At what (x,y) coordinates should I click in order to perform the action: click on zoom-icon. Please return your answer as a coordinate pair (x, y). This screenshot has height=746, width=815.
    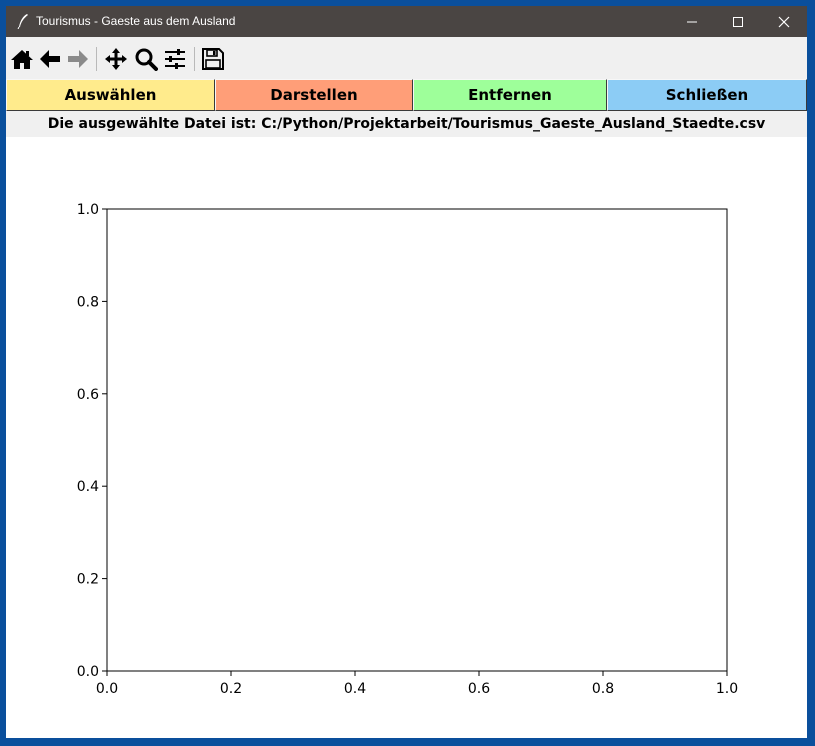
    Looking at the image, I should click on (146, 59).